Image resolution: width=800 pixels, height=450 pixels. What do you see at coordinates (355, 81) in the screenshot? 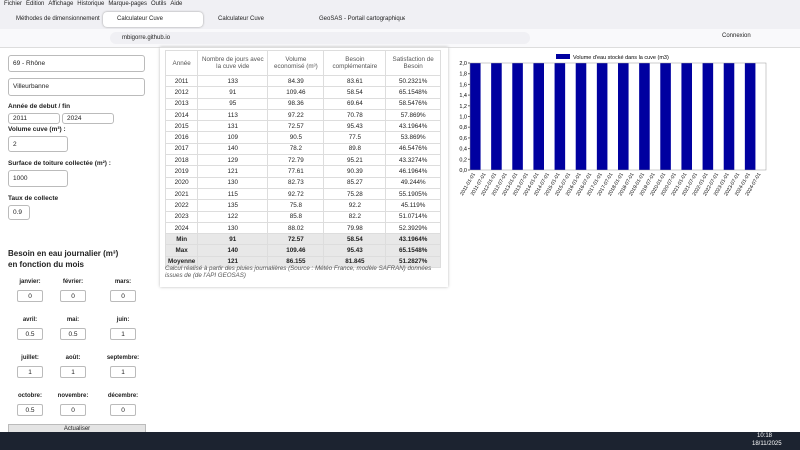
I see `cell: 83.61` at bounding box center [355, 81].